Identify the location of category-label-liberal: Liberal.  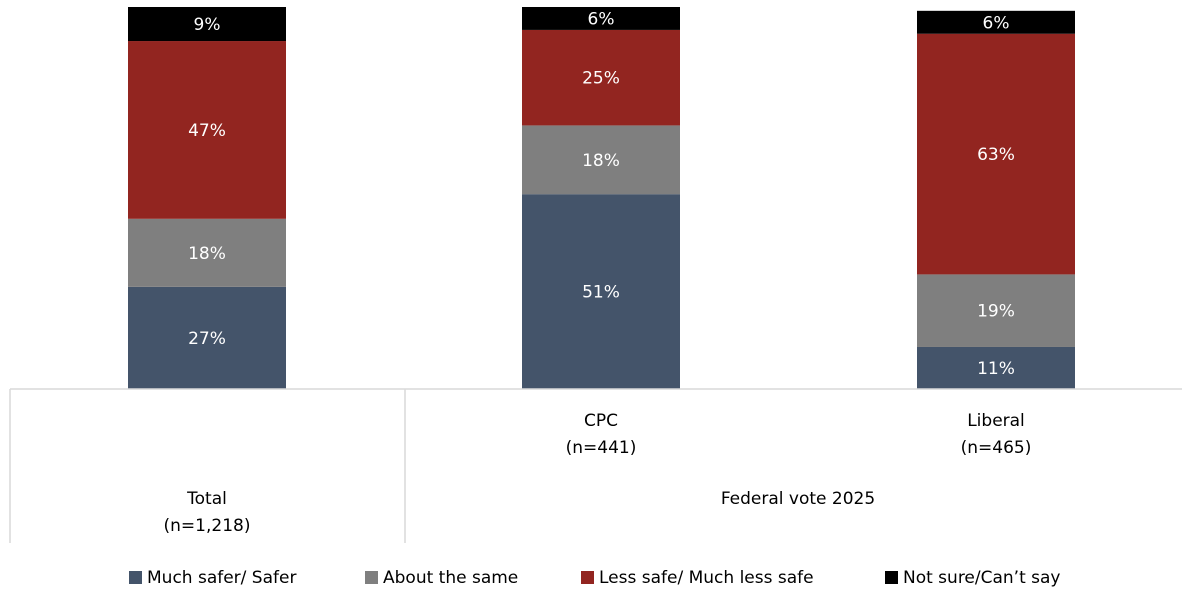
(996, 421).